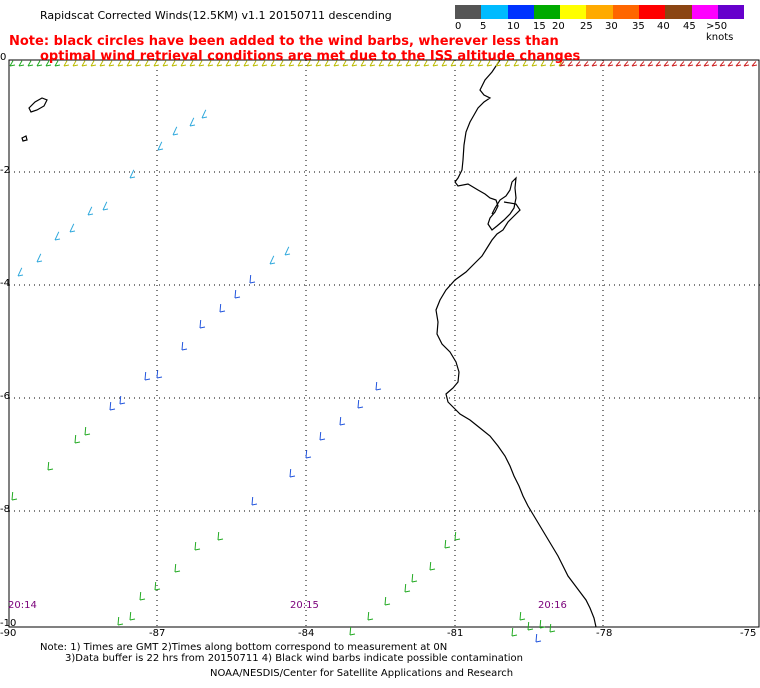 The image size is (760, 688). Describe the element at coordinates (5, 170) in the screenshot. I see `y-tick-minus2: -2` at that location.